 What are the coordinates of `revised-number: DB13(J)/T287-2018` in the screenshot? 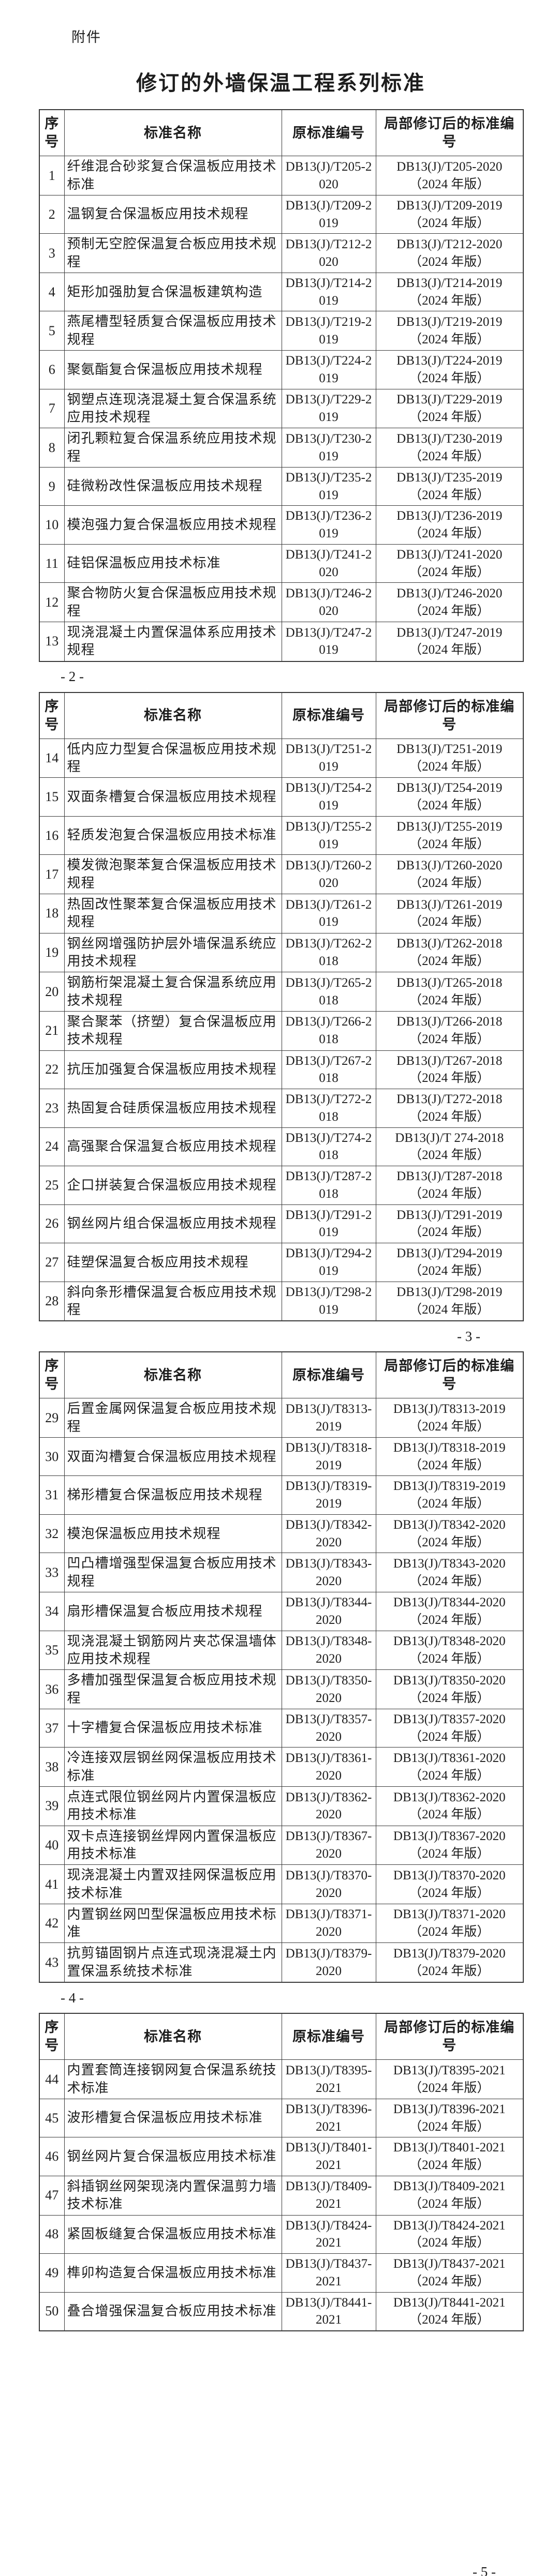 It's located at (449, 1176).